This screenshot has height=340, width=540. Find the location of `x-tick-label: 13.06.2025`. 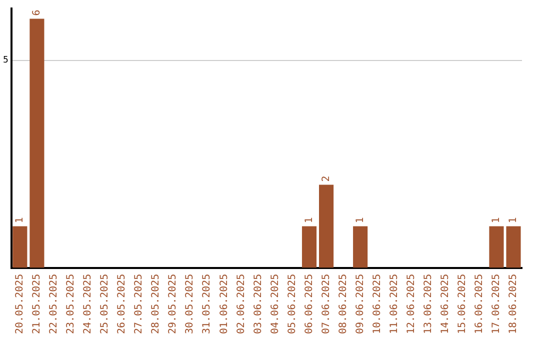

x-tick-label: 13.06.2025 is located at coordinates (428, 304).